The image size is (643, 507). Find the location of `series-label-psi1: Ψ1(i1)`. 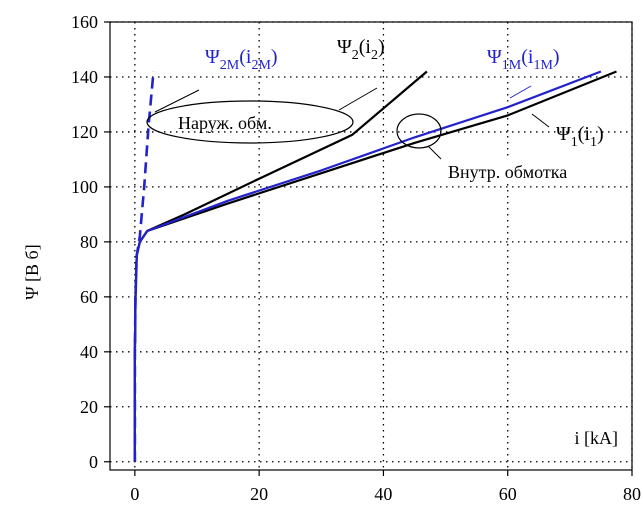

series-label-psi1: Ψ1(i1) is located at coordinates (580, 136).